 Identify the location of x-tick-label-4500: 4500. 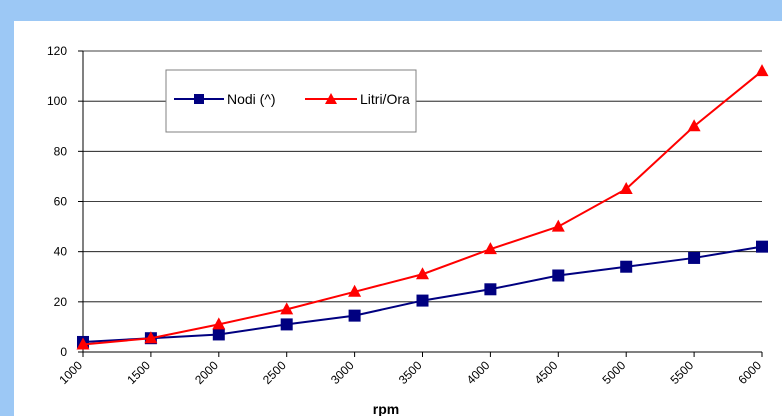
(546, 372).